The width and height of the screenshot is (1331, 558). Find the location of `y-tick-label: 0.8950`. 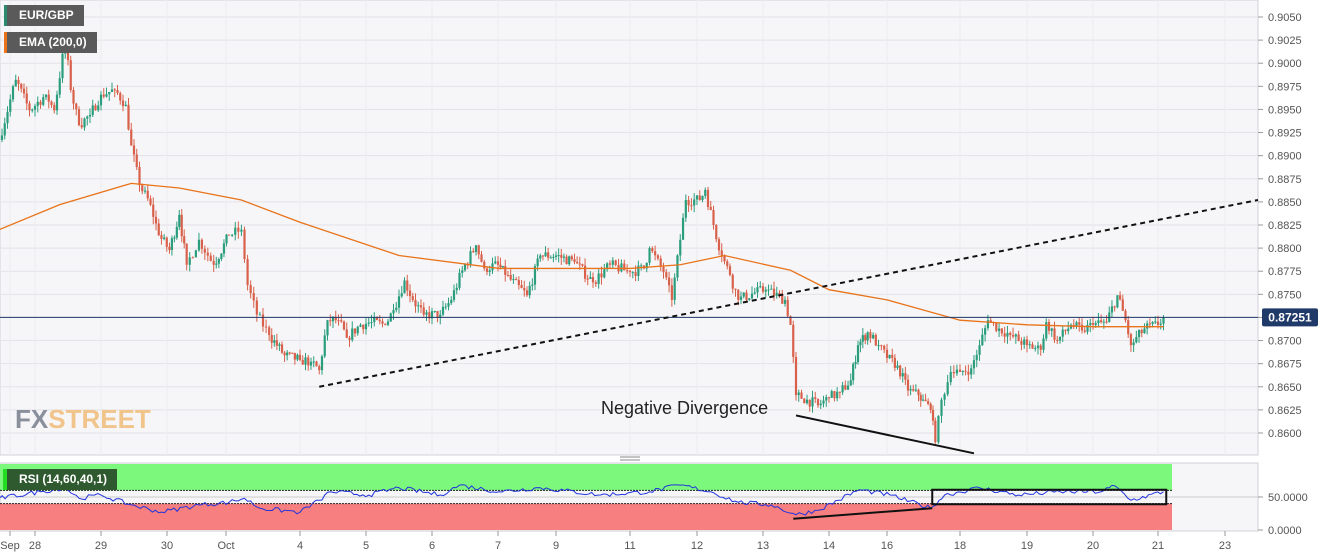

y-tick-label: 0.8950 is located at coordinates (1285, 110).